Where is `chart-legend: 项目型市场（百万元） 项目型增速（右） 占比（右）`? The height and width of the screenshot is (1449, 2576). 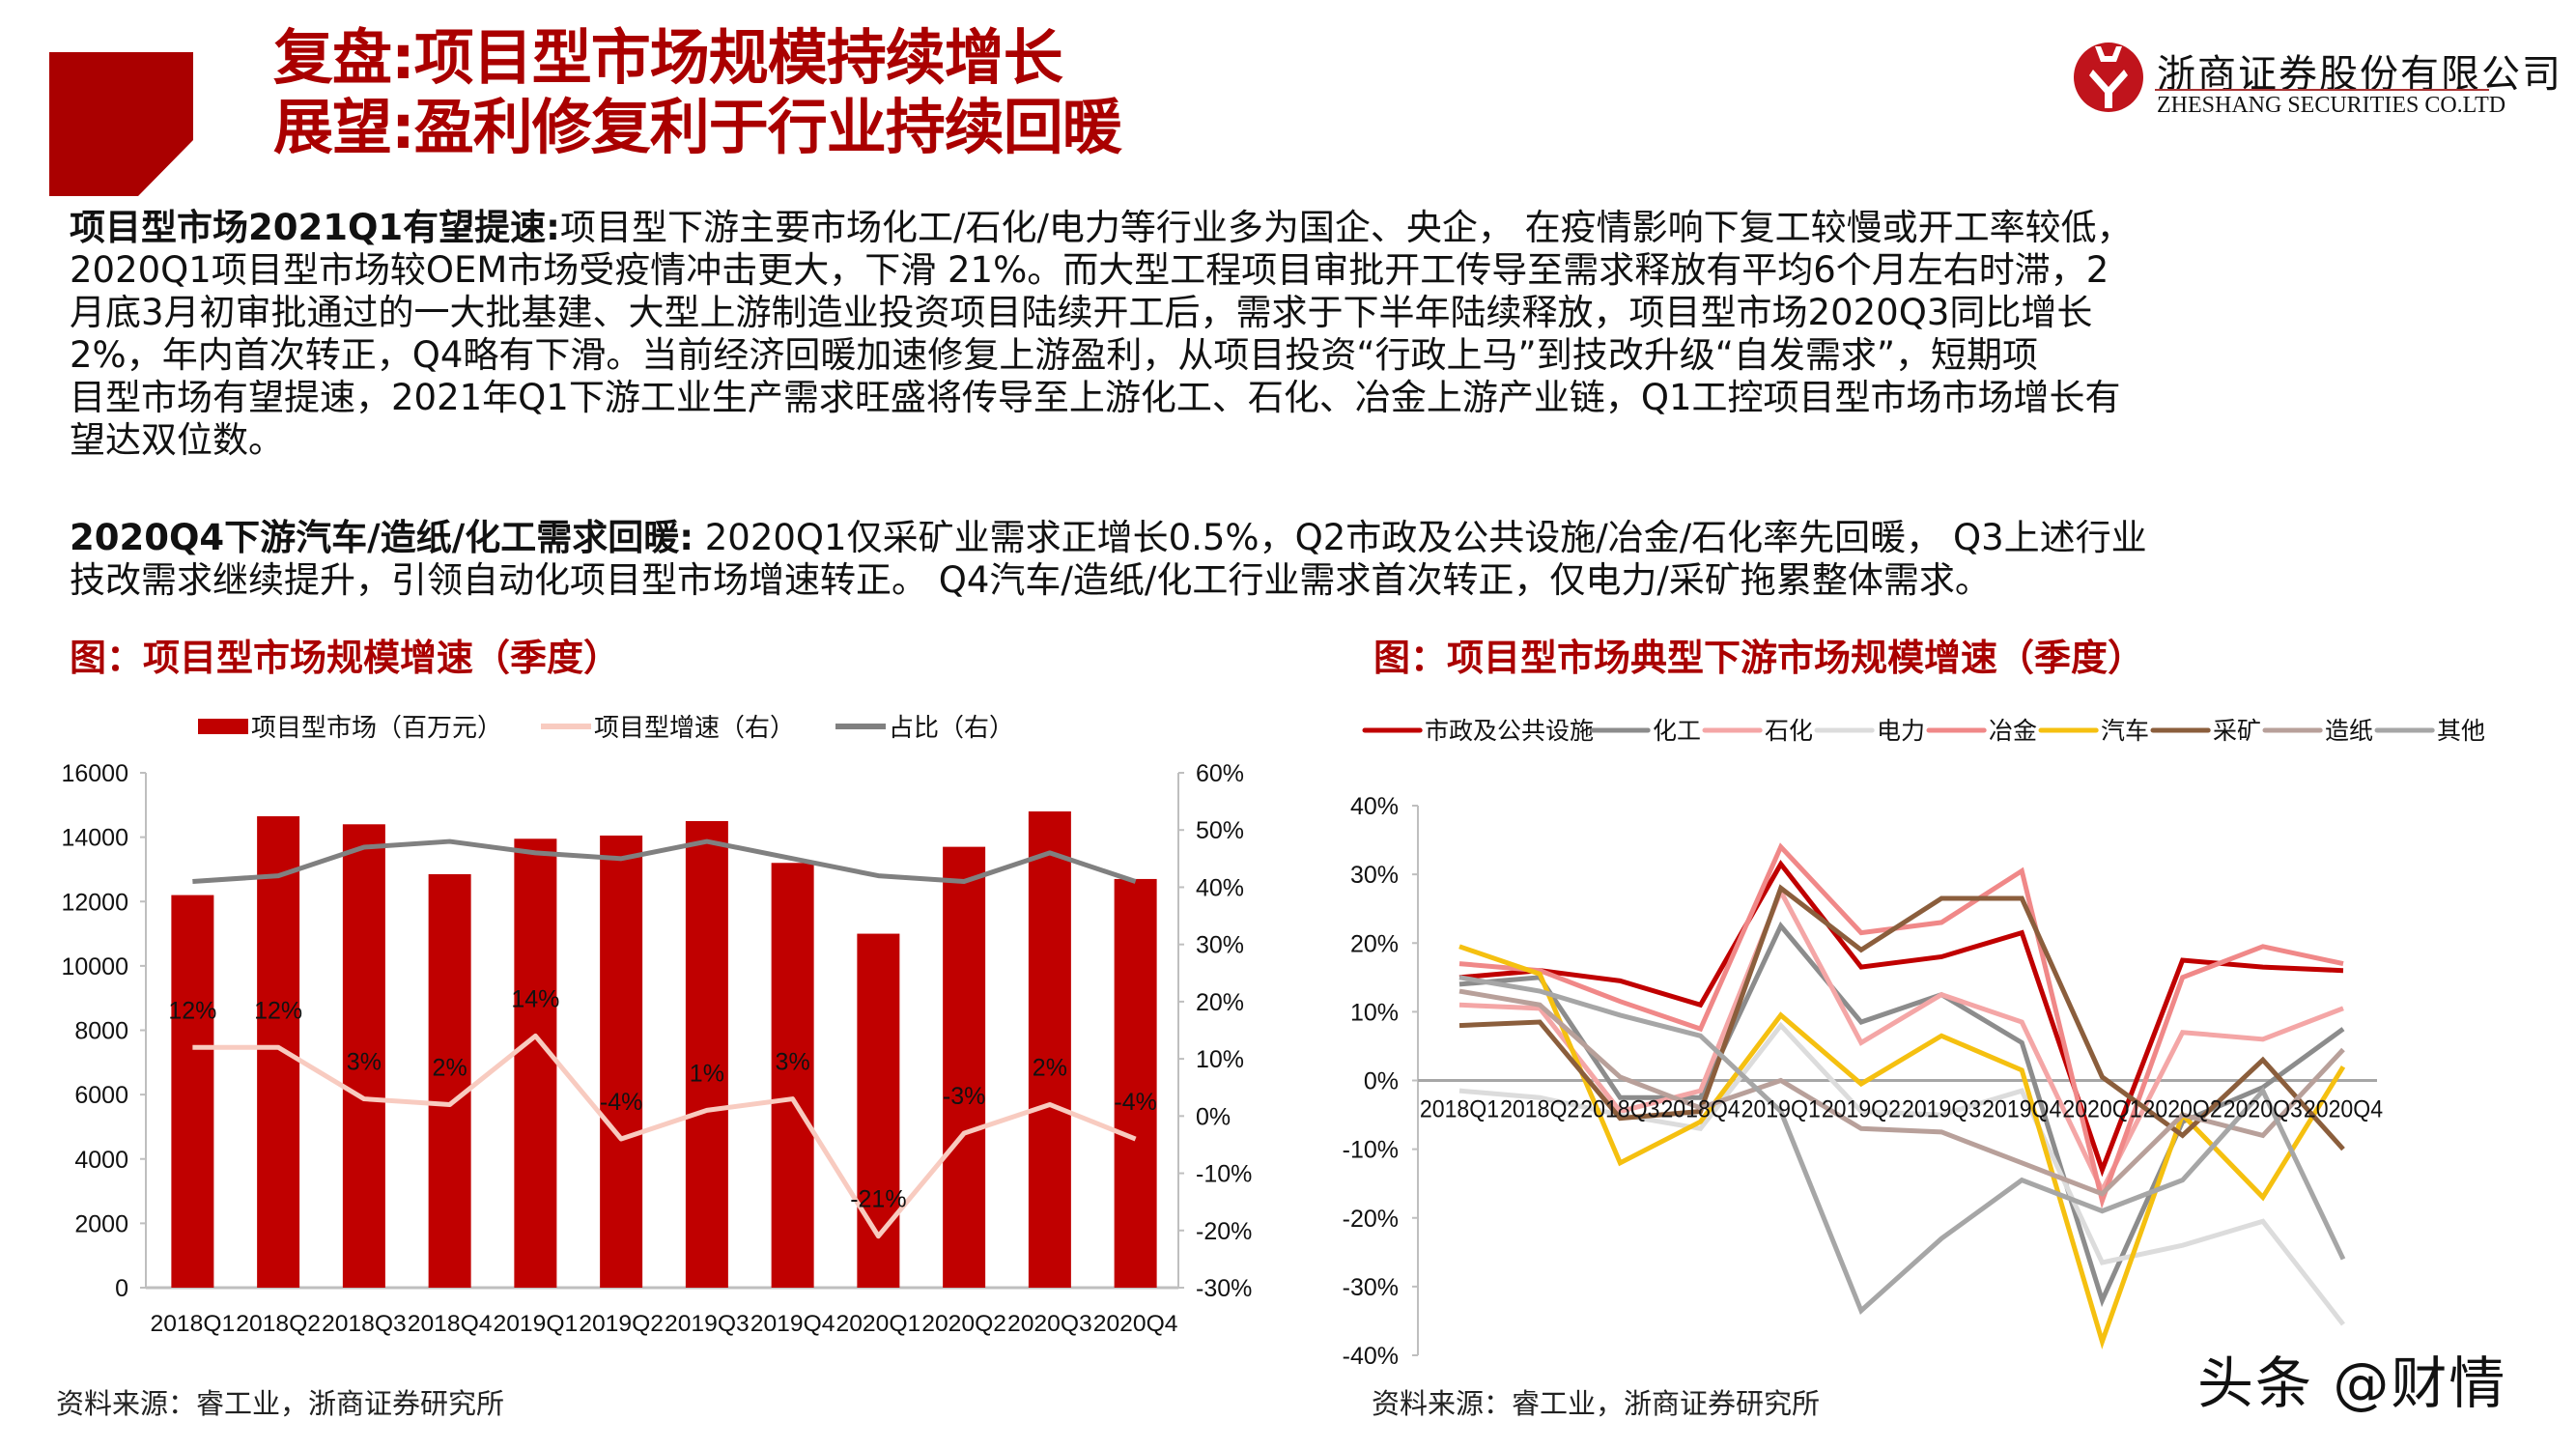 chart-legend: 项目型市场（百万元） 项目型增速（右） 占比（右） is located at coordinates (606, 727).